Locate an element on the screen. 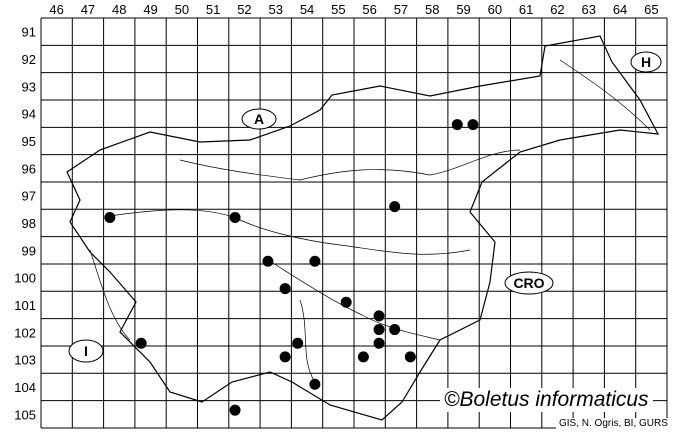  svg-text: A is located at coordinates (259, 119).